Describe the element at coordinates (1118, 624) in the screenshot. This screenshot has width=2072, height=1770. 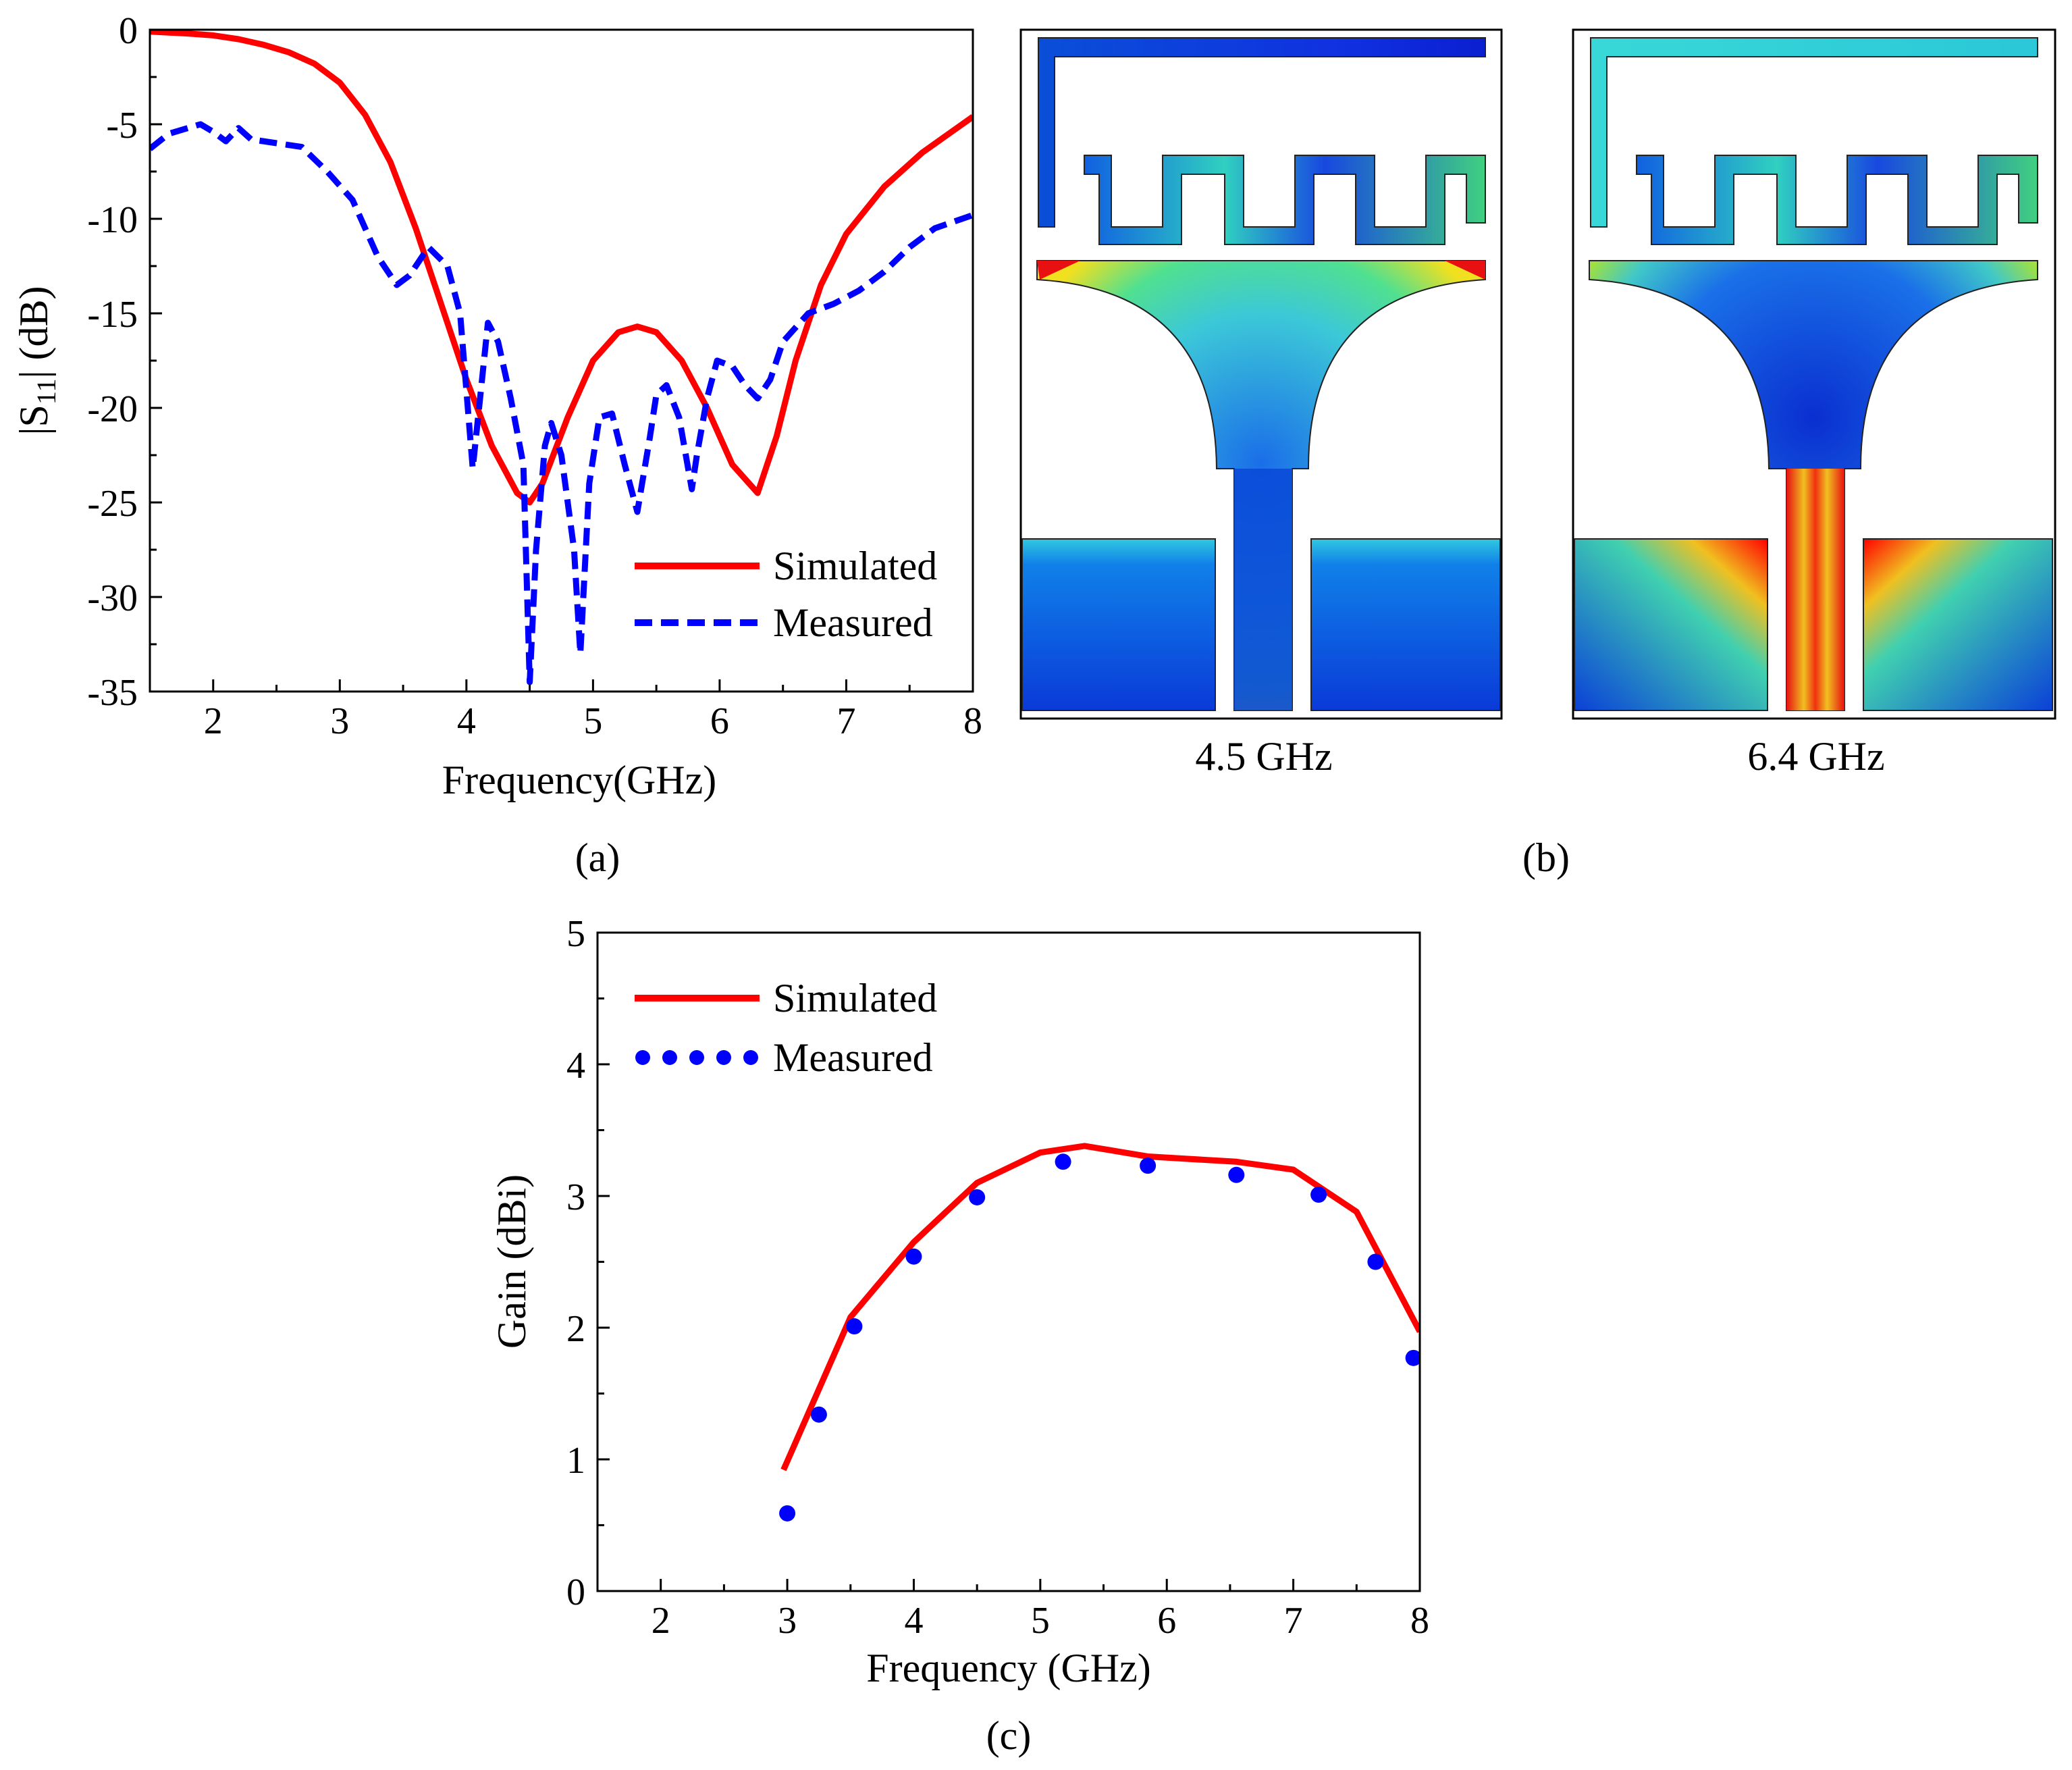
I see `ground-left-4-5ghz` at that location.